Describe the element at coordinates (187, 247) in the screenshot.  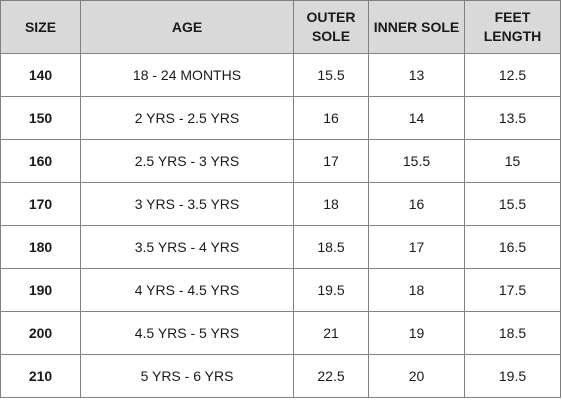
I see `age-cell: 3.5 YRS - 4 YRS` at that location.